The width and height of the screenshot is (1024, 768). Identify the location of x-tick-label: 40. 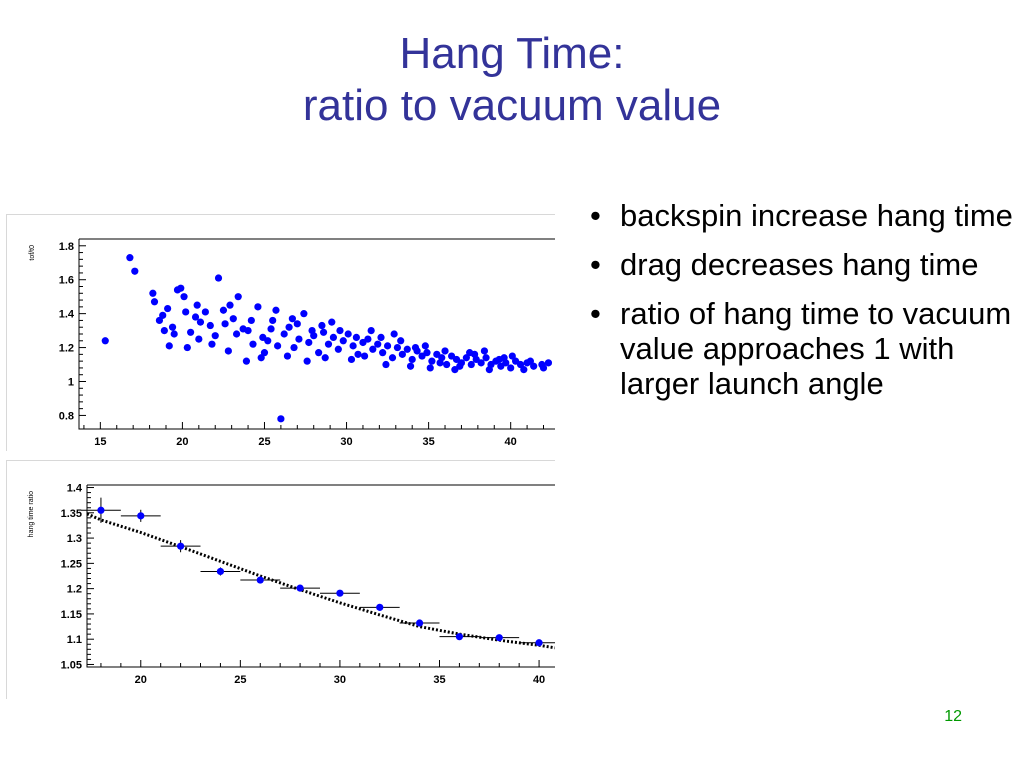
(511, 442).